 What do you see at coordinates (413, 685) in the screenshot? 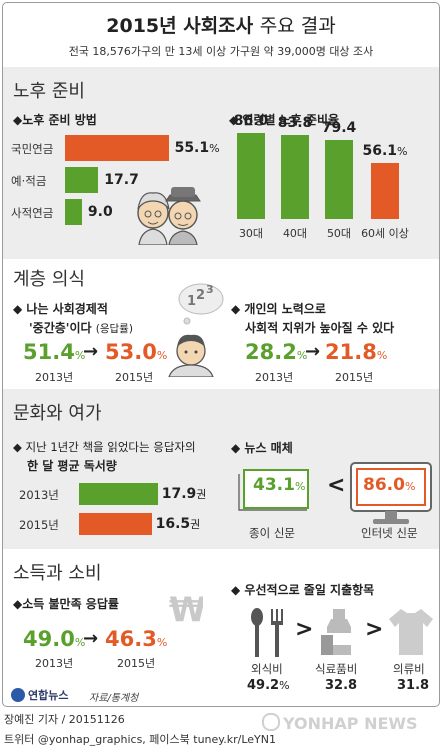
I see `spending-item-value: 31.8` at bounding box center [413, 685].